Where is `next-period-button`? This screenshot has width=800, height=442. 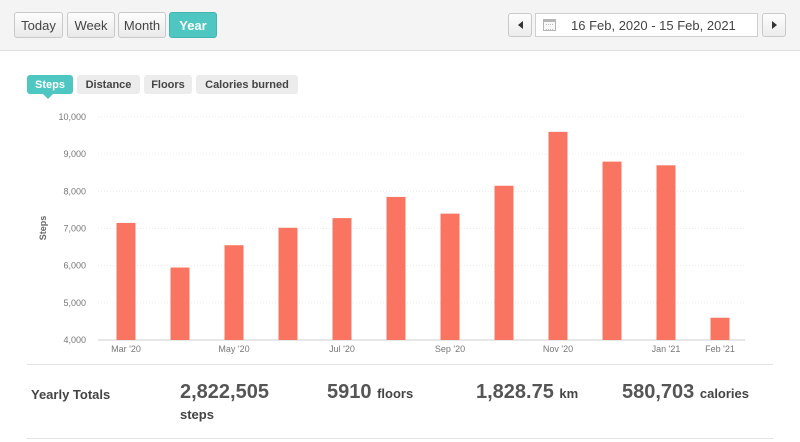
next-period-button is located at coordinates (774, 25).